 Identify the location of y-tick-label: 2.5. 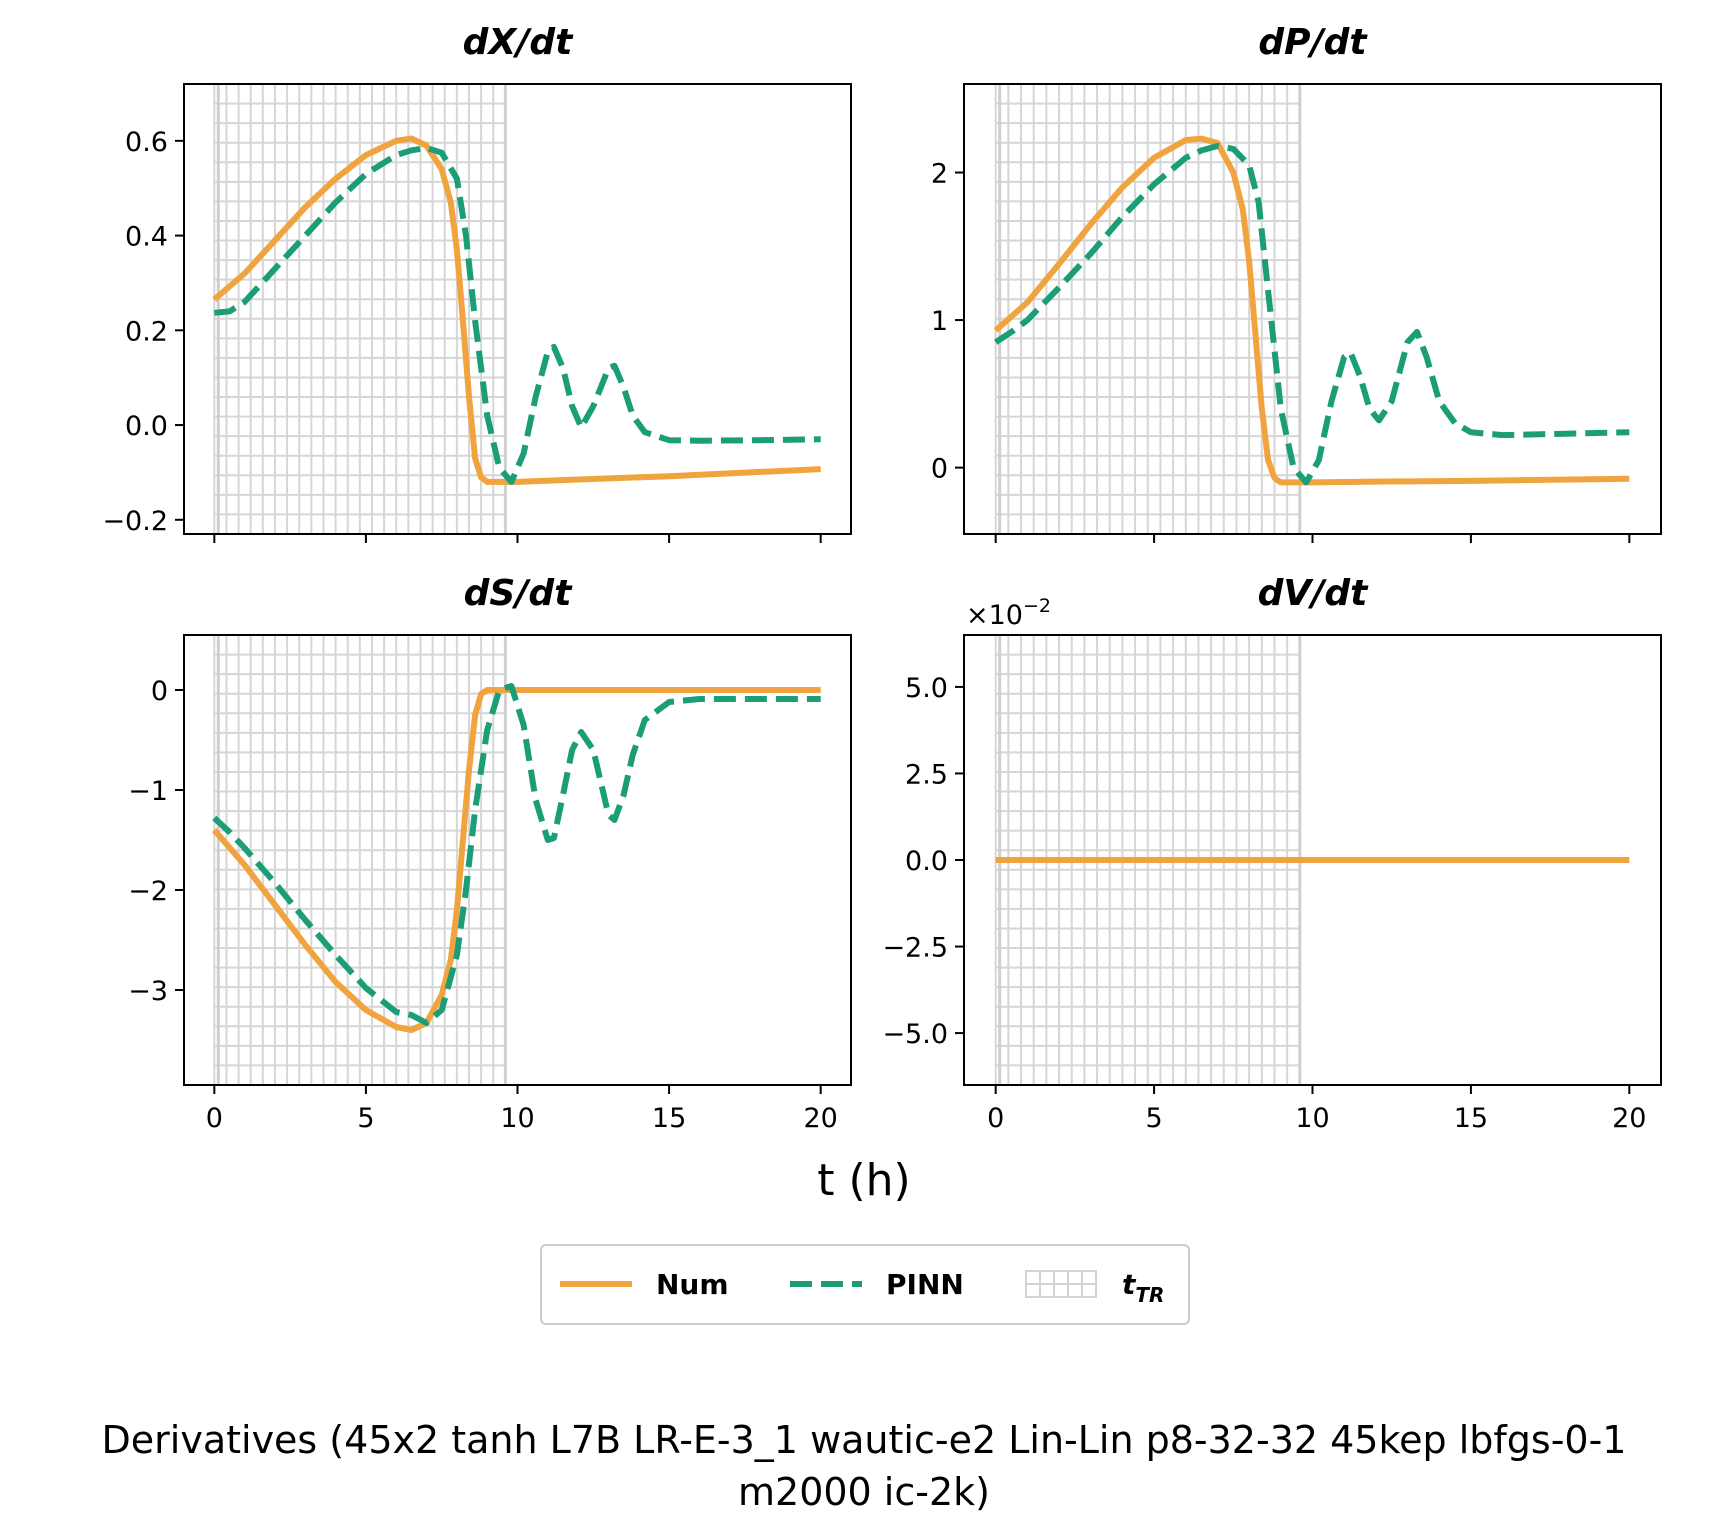
(926, 774).